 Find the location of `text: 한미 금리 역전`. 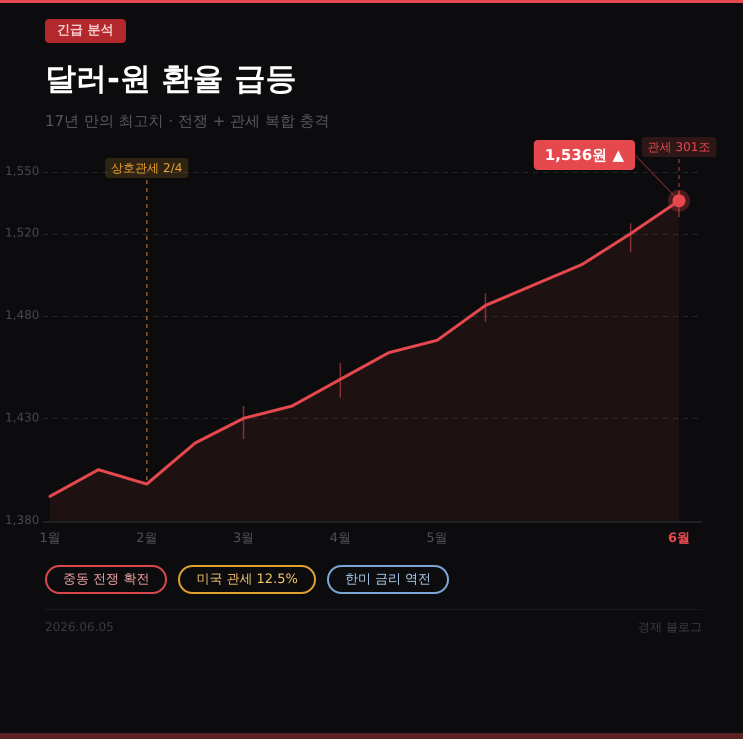

text: 한미 금리 역전 is located at coordinates (388, 579).